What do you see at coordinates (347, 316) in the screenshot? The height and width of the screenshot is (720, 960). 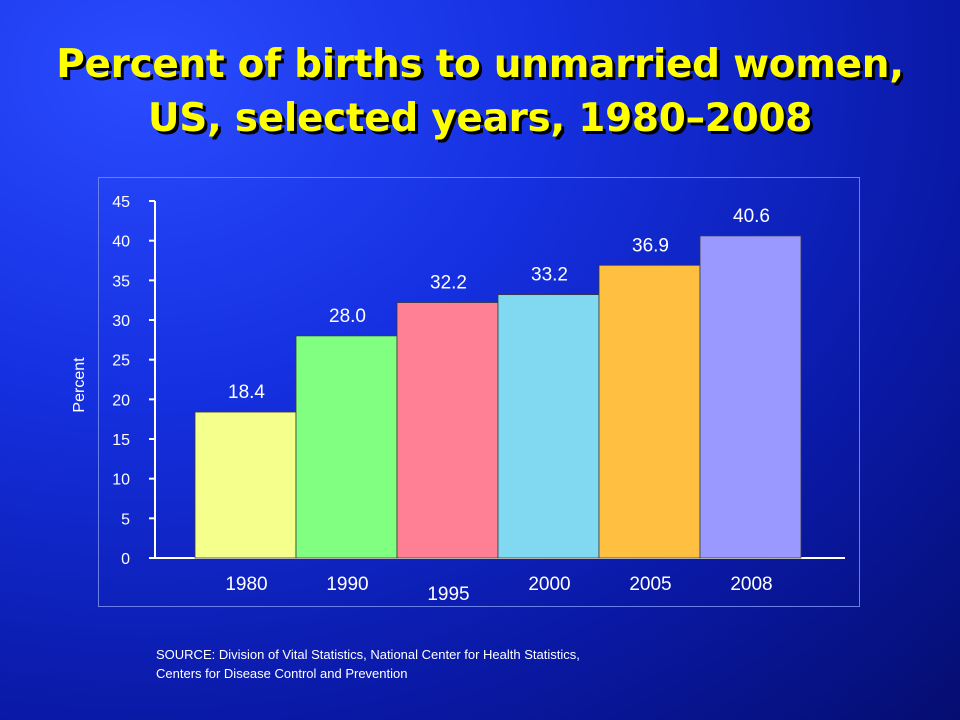 I see `bar-value-label: 28.0` at bounding box center [347, 316].